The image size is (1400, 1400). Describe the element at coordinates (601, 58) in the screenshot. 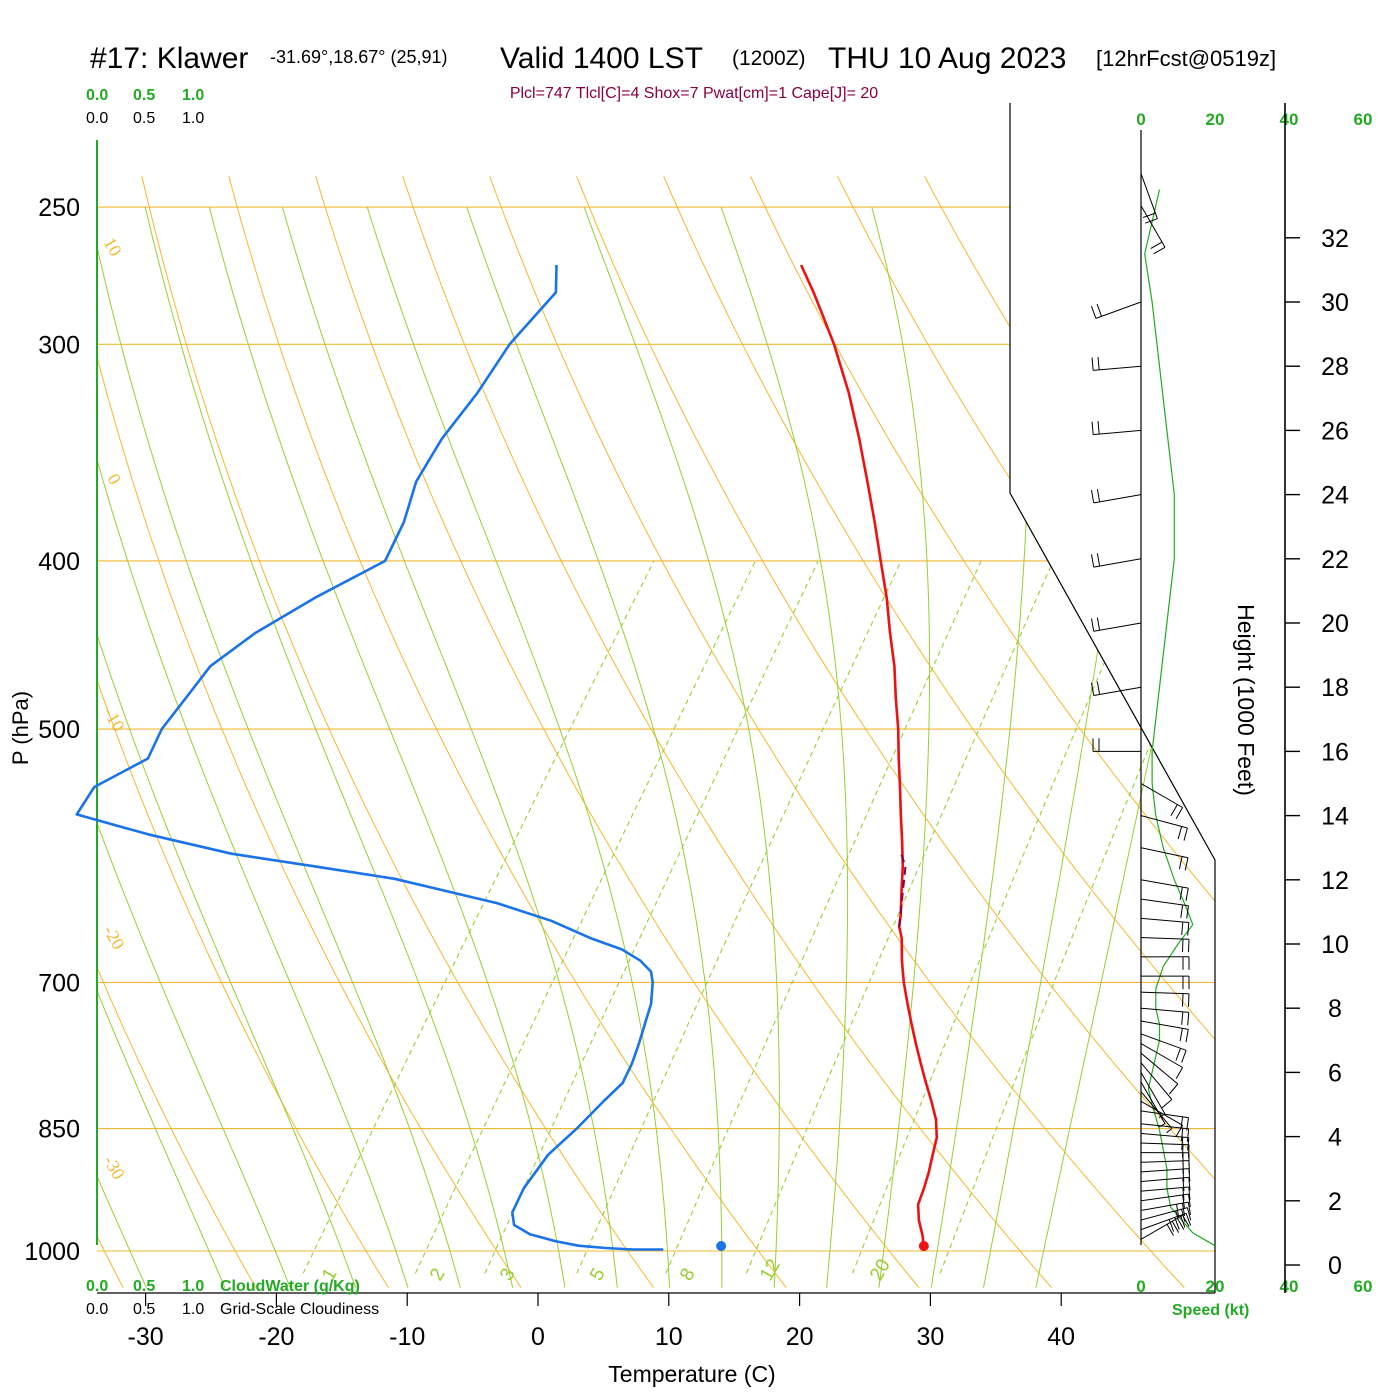

I see `valid-time: Valid 1400 LST` at that location.